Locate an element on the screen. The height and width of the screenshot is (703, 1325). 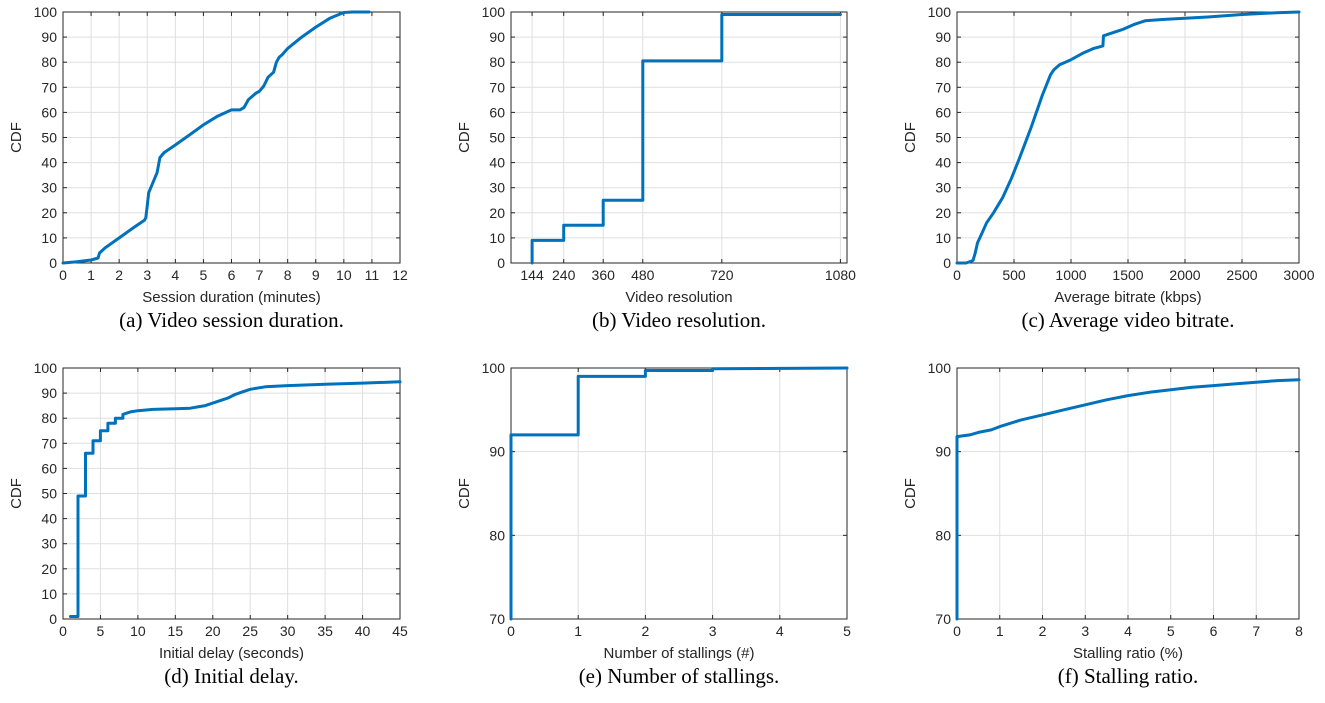
x-tick-label: 240 is located at coordinates (564, 275).